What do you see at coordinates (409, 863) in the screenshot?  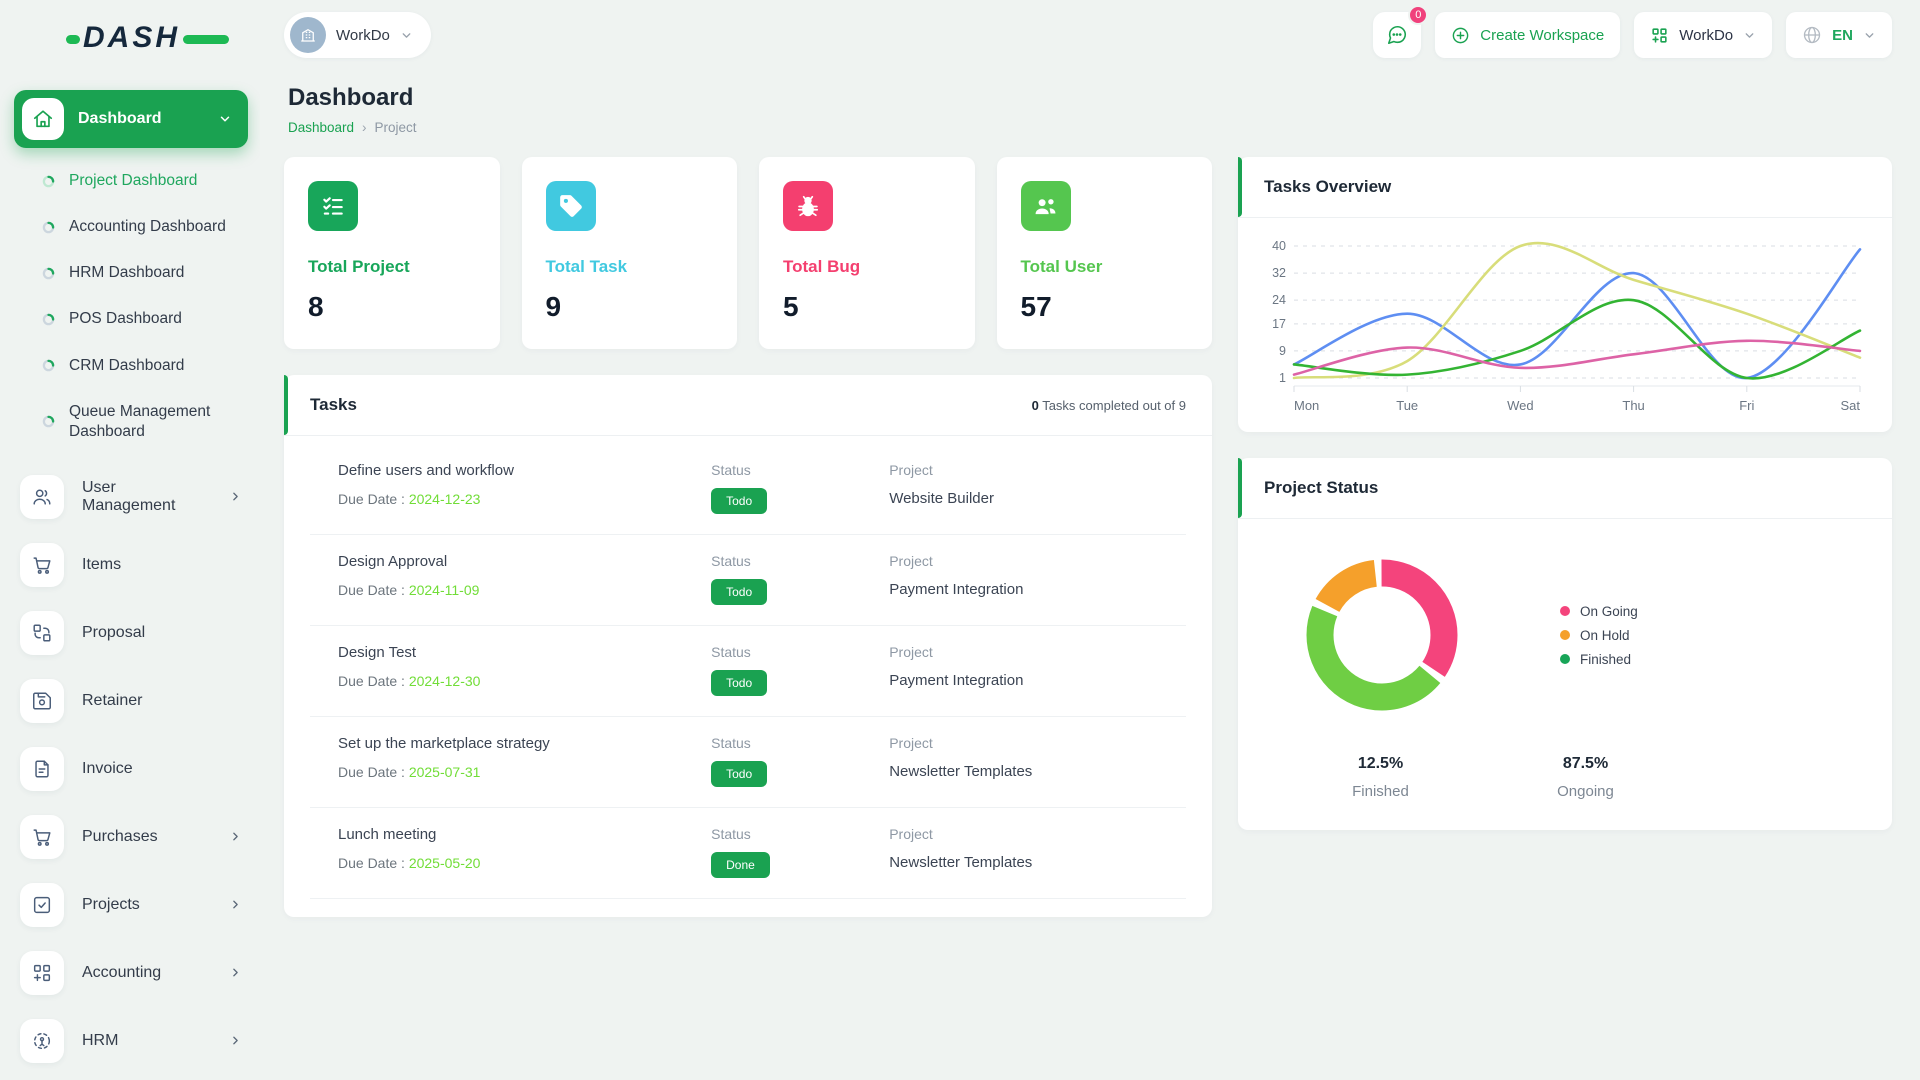 I see `task-due-date: Due Date : 2025-05-20` at bounding box center [409, 863].